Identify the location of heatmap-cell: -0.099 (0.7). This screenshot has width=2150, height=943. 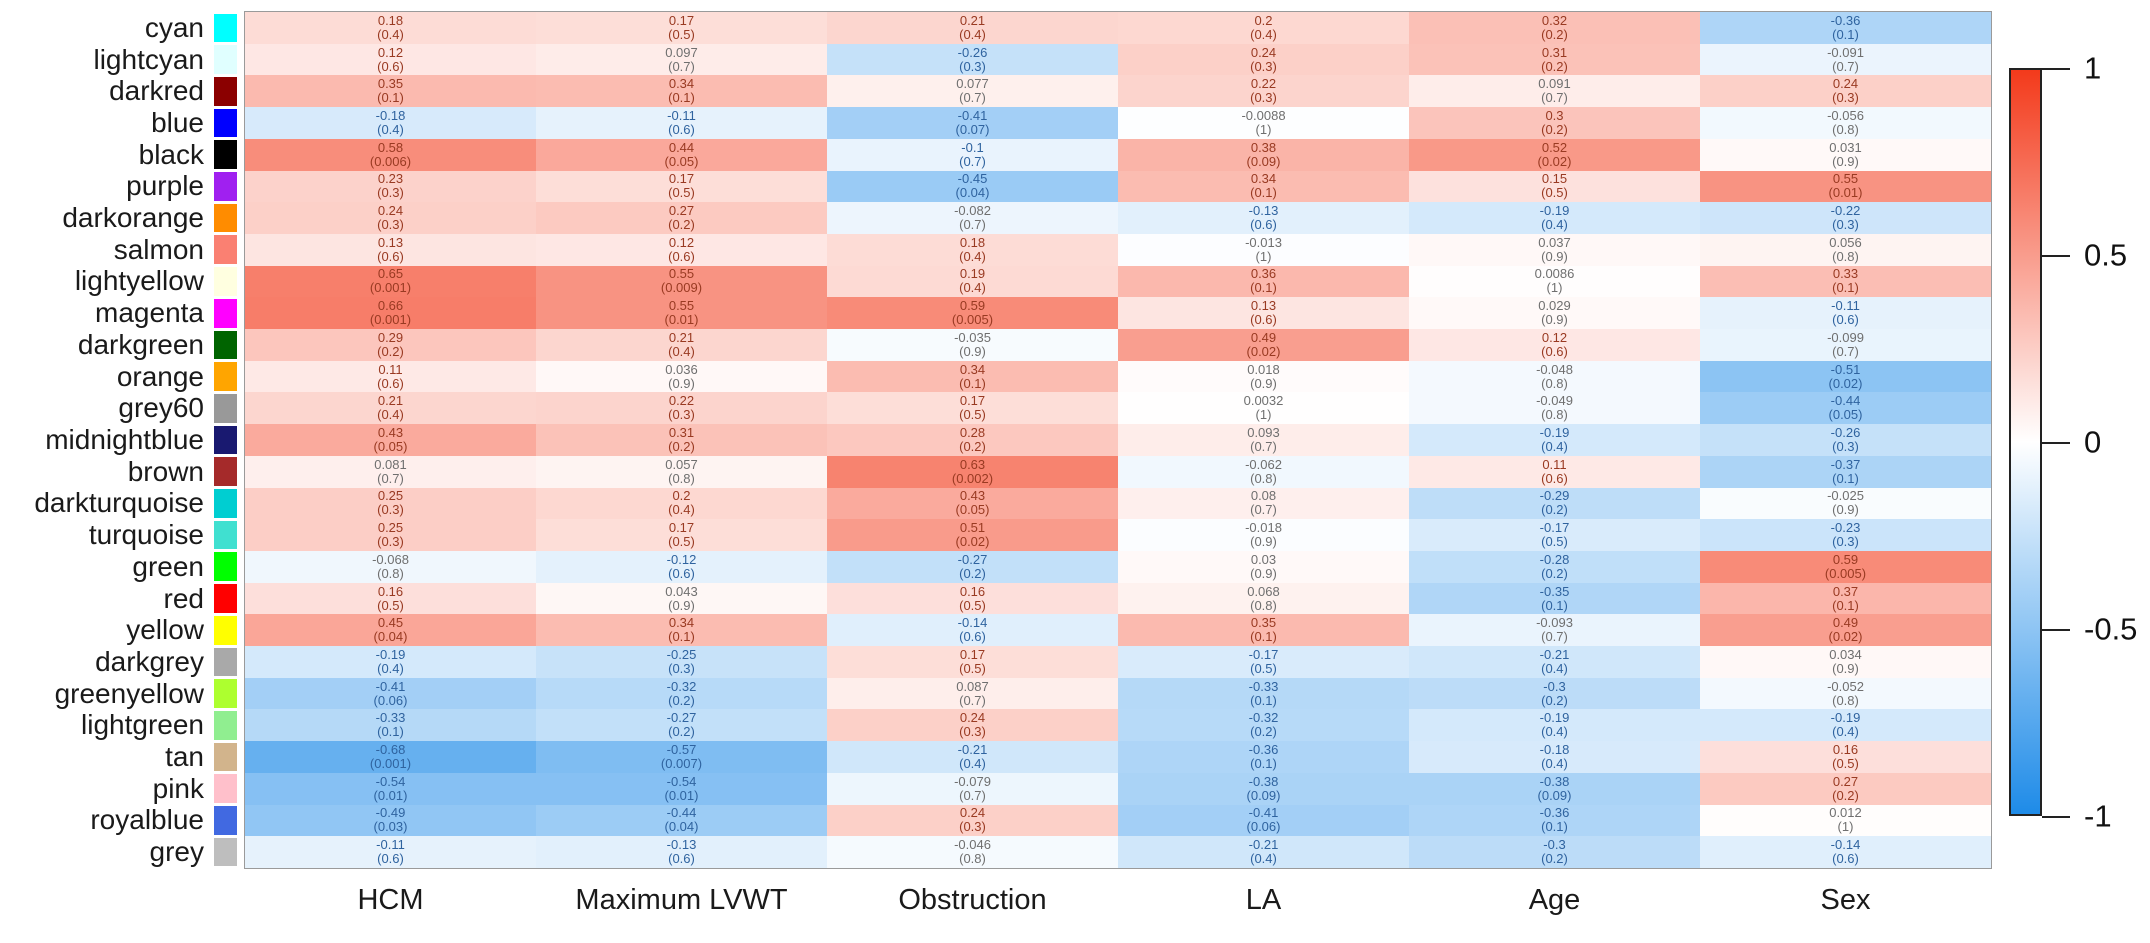
(1845, 345).